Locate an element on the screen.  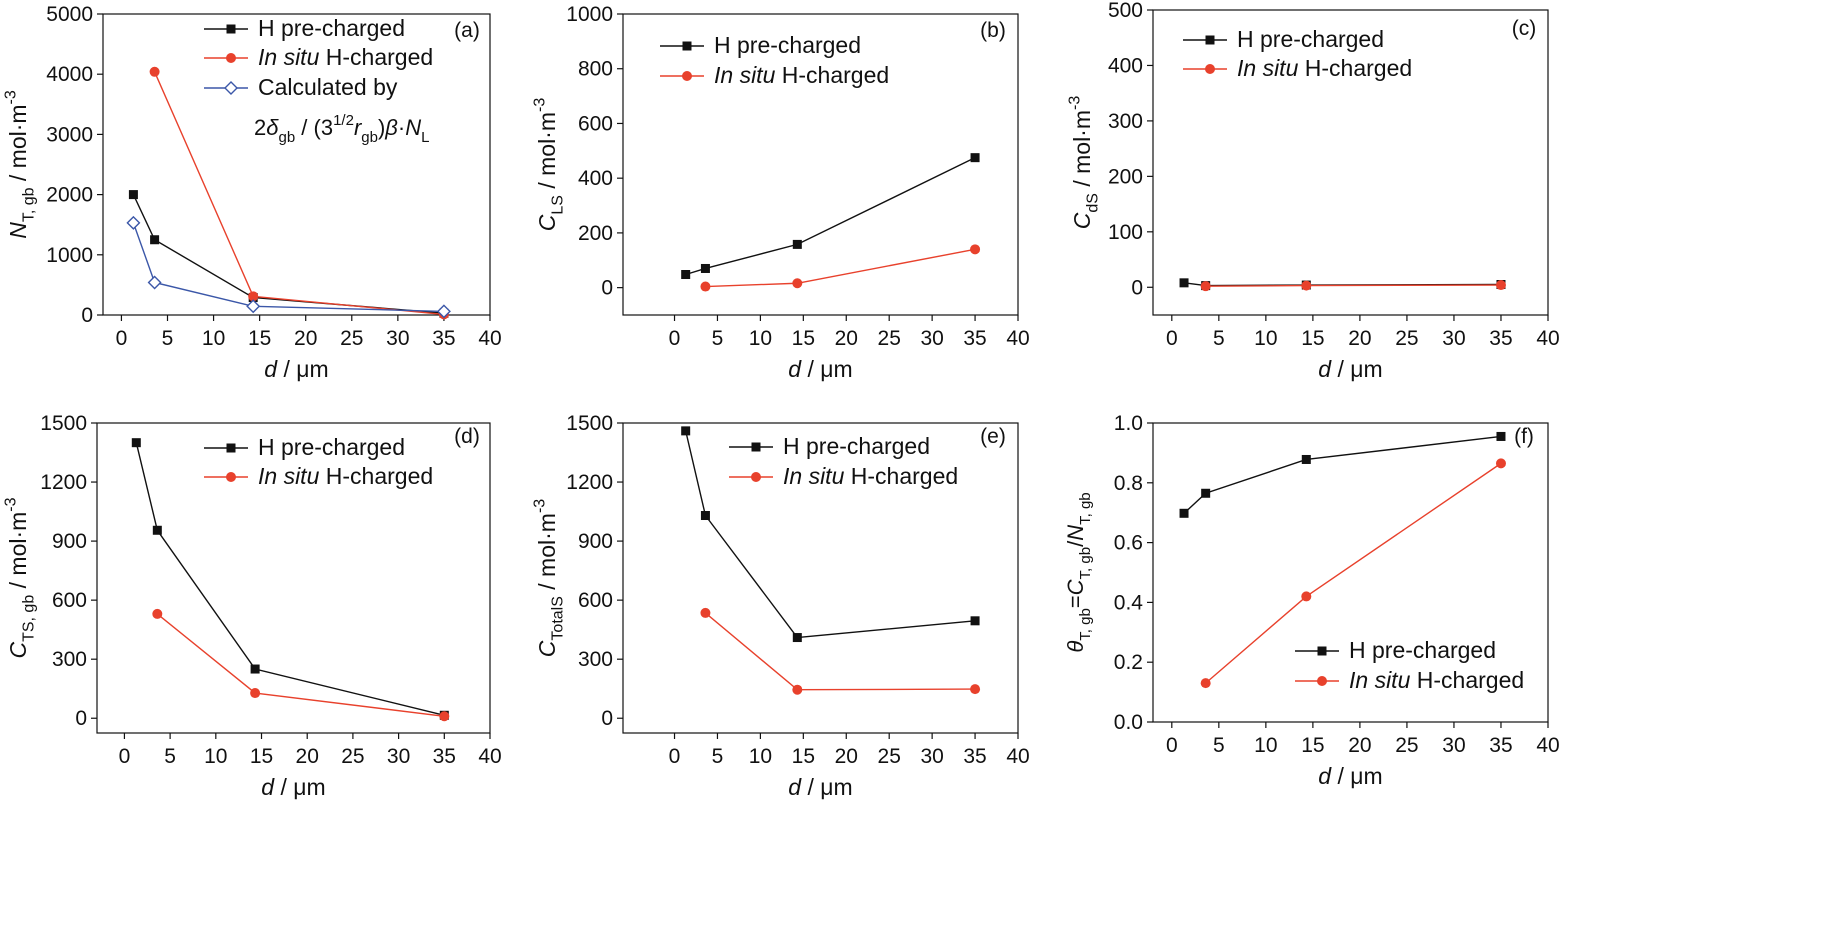
legend-entry-2: Calculated by 2δgb / (31/2rgb)β·NL is located at coordinates (316, 110).